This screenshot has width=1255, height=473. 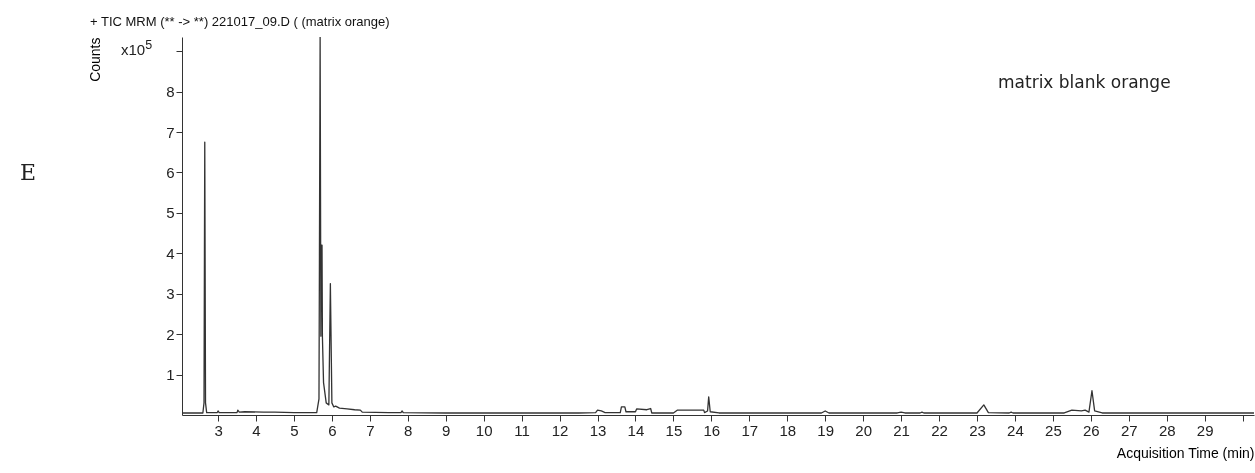 I want to click on x-tick-label: 17, so click(x=750, y=430).